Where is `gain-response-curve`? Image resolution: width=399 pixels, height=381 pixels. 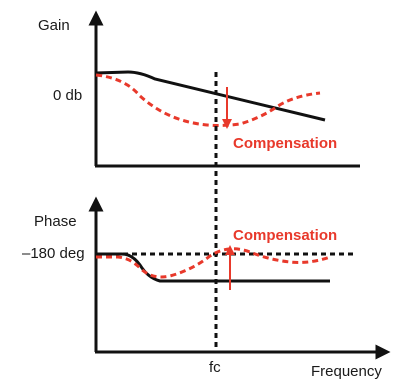
gain-response-curve is located at coordinates (210, 96).